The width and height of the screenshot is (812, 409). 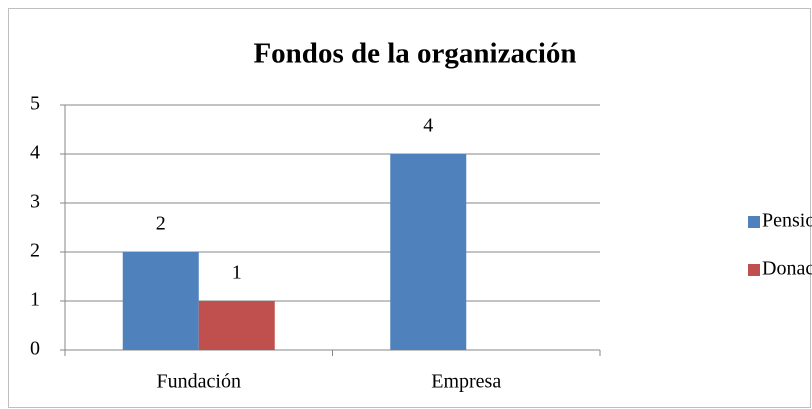 I want to click on chart-title: Fondos de la organización, so click(x=414, y=54).